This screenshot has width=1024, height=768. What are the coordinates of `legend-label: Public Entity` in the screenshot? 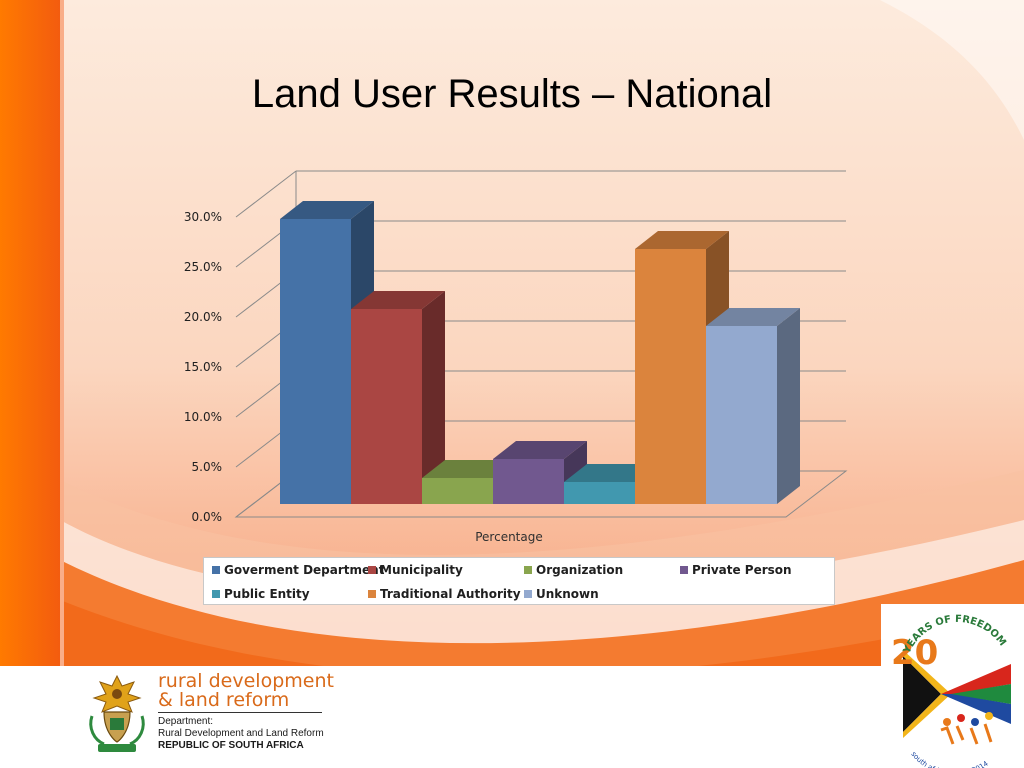 It's located at (267, 594).